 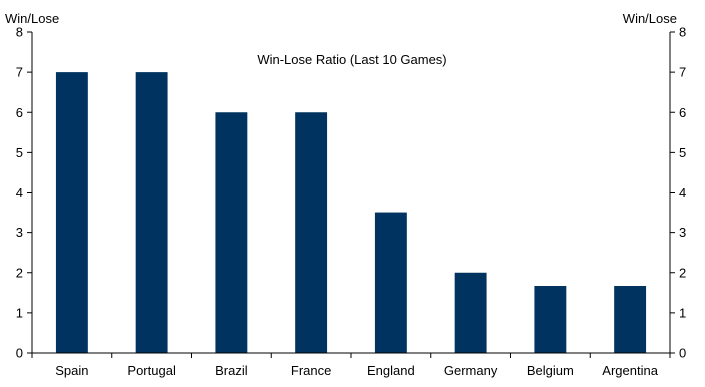 What do you see at coordinates (19, 112) in the screenshot?
I see `left-y-tick-label: 6` at bounding box center [19, 112].